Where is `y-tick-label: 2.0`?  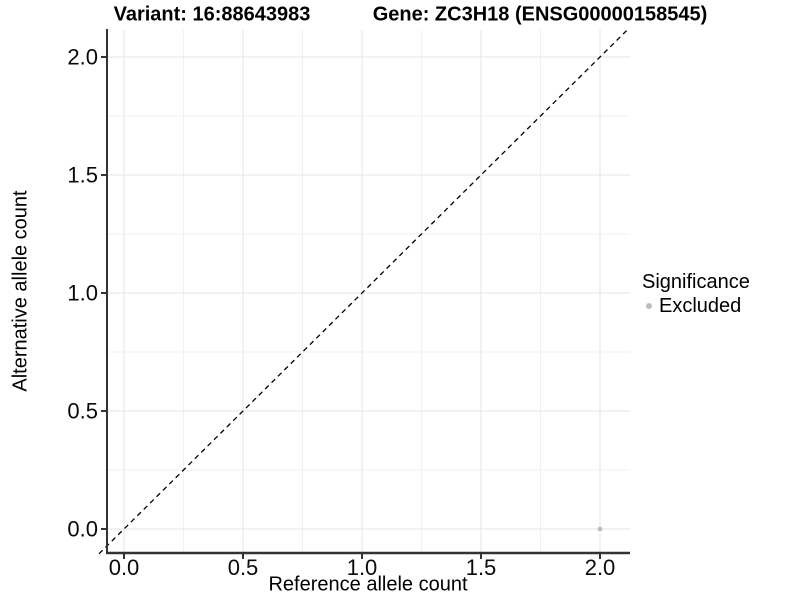 y-tick-label: 2.0 is located at coordinates (82, 57).